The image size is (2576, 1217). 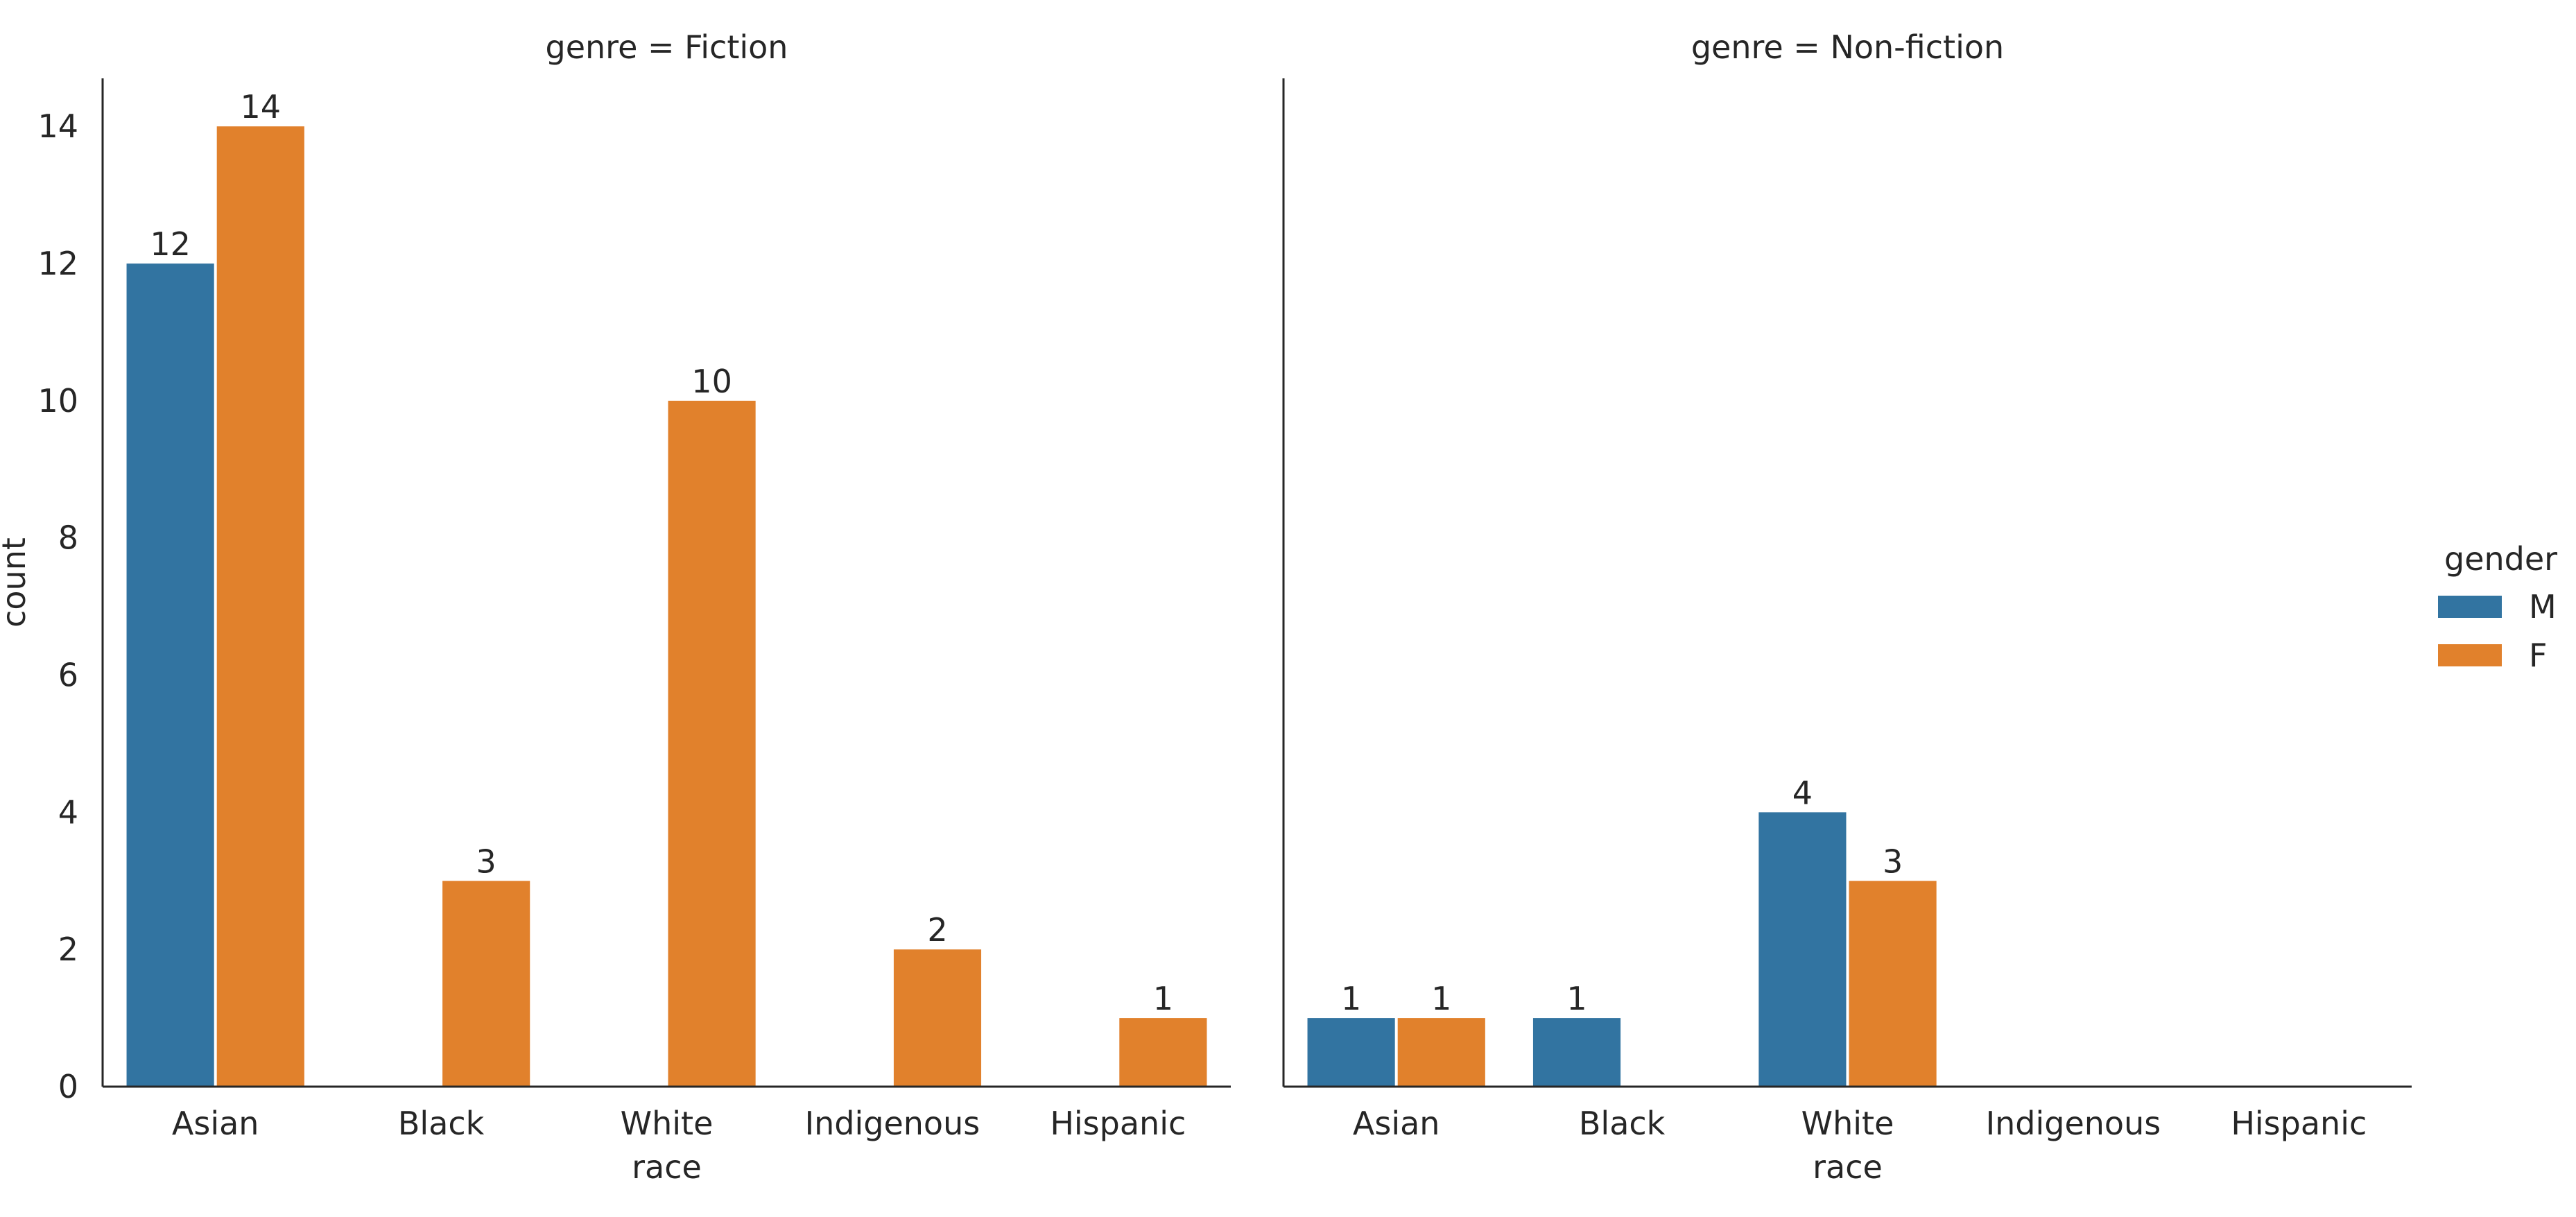 What do you see at coordinates (711, 382) in the screenshot?
I see `data-label: 10` at bounding box center [711, 382].